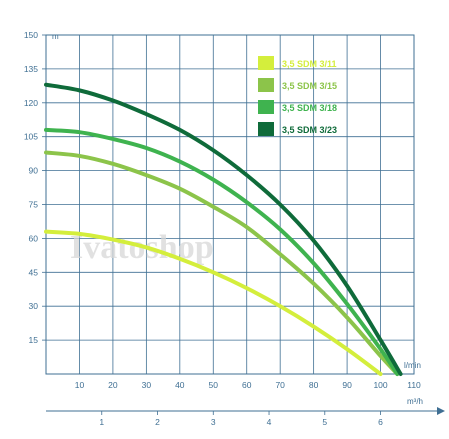 This screenshot has height=439, width=449. Describe the element at coordinates (34, 306) in the screenshot. I see `y-tick-label: 30` at that location.